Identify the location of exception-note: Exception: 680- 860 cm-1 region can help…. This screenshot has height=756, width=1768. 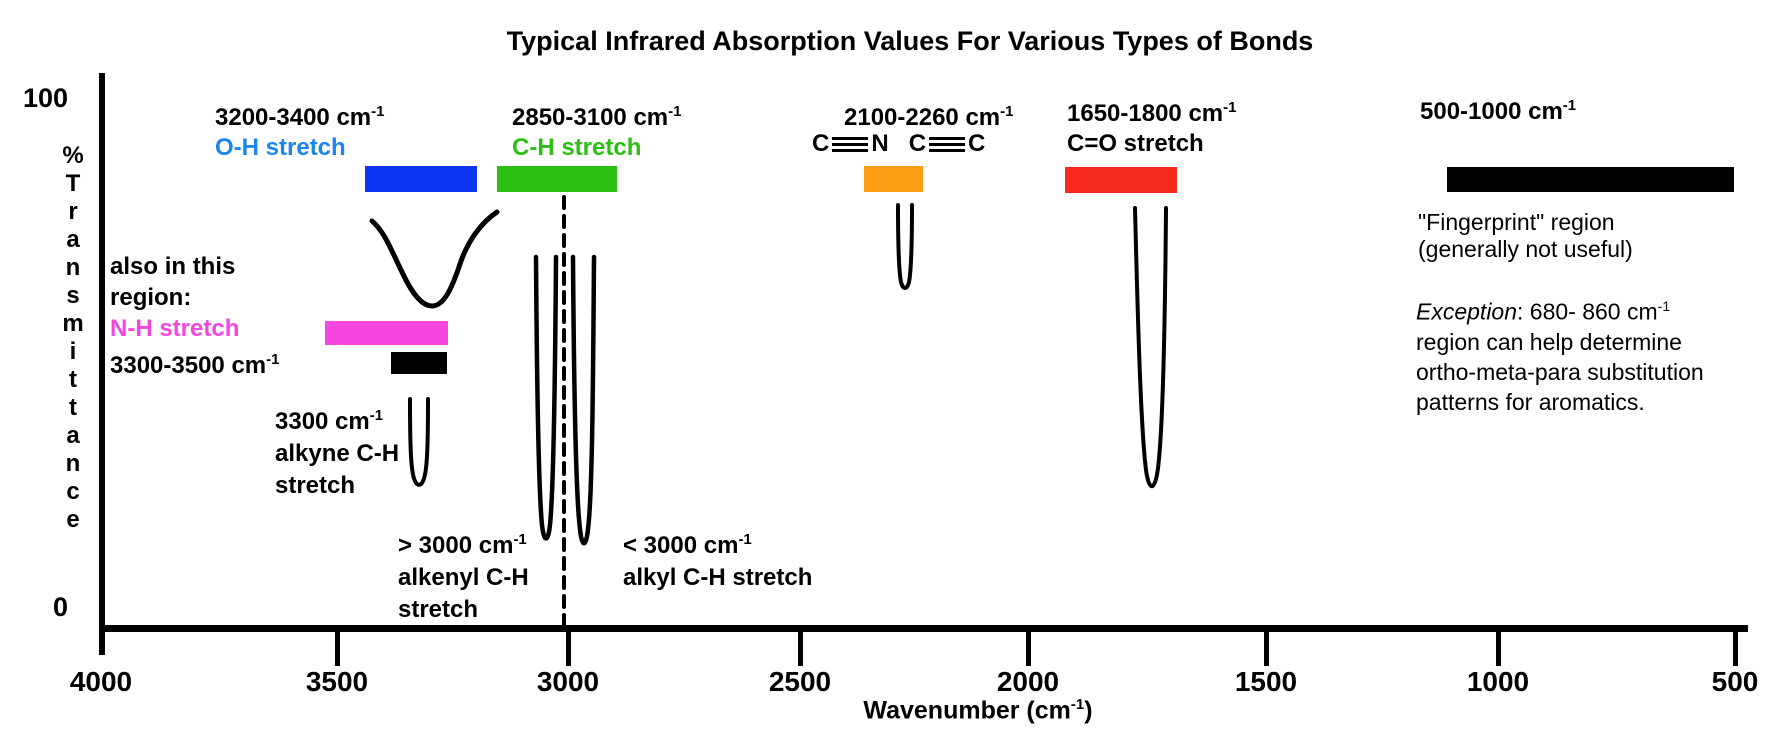
(1560, 354).